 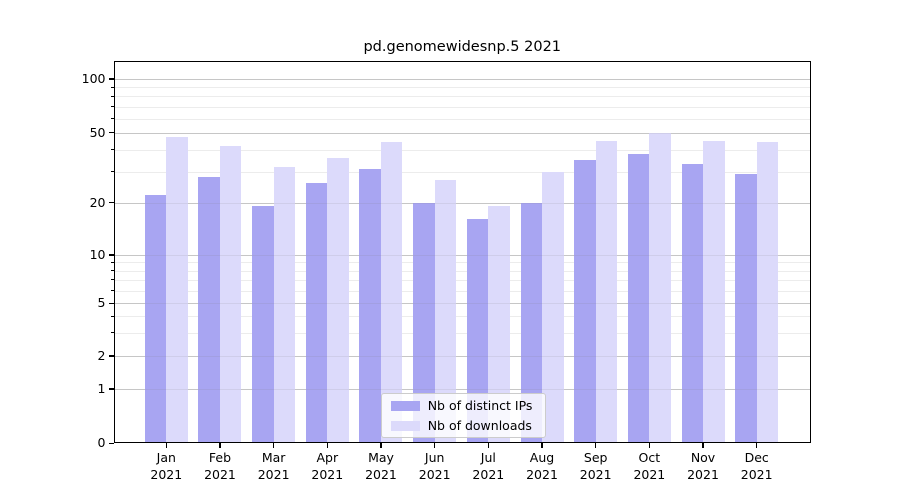 What do you see at coordinates (220, 466) in the screenshot?
I see `x-tick-label: Feb 2021` at bounding box center [220, 466].